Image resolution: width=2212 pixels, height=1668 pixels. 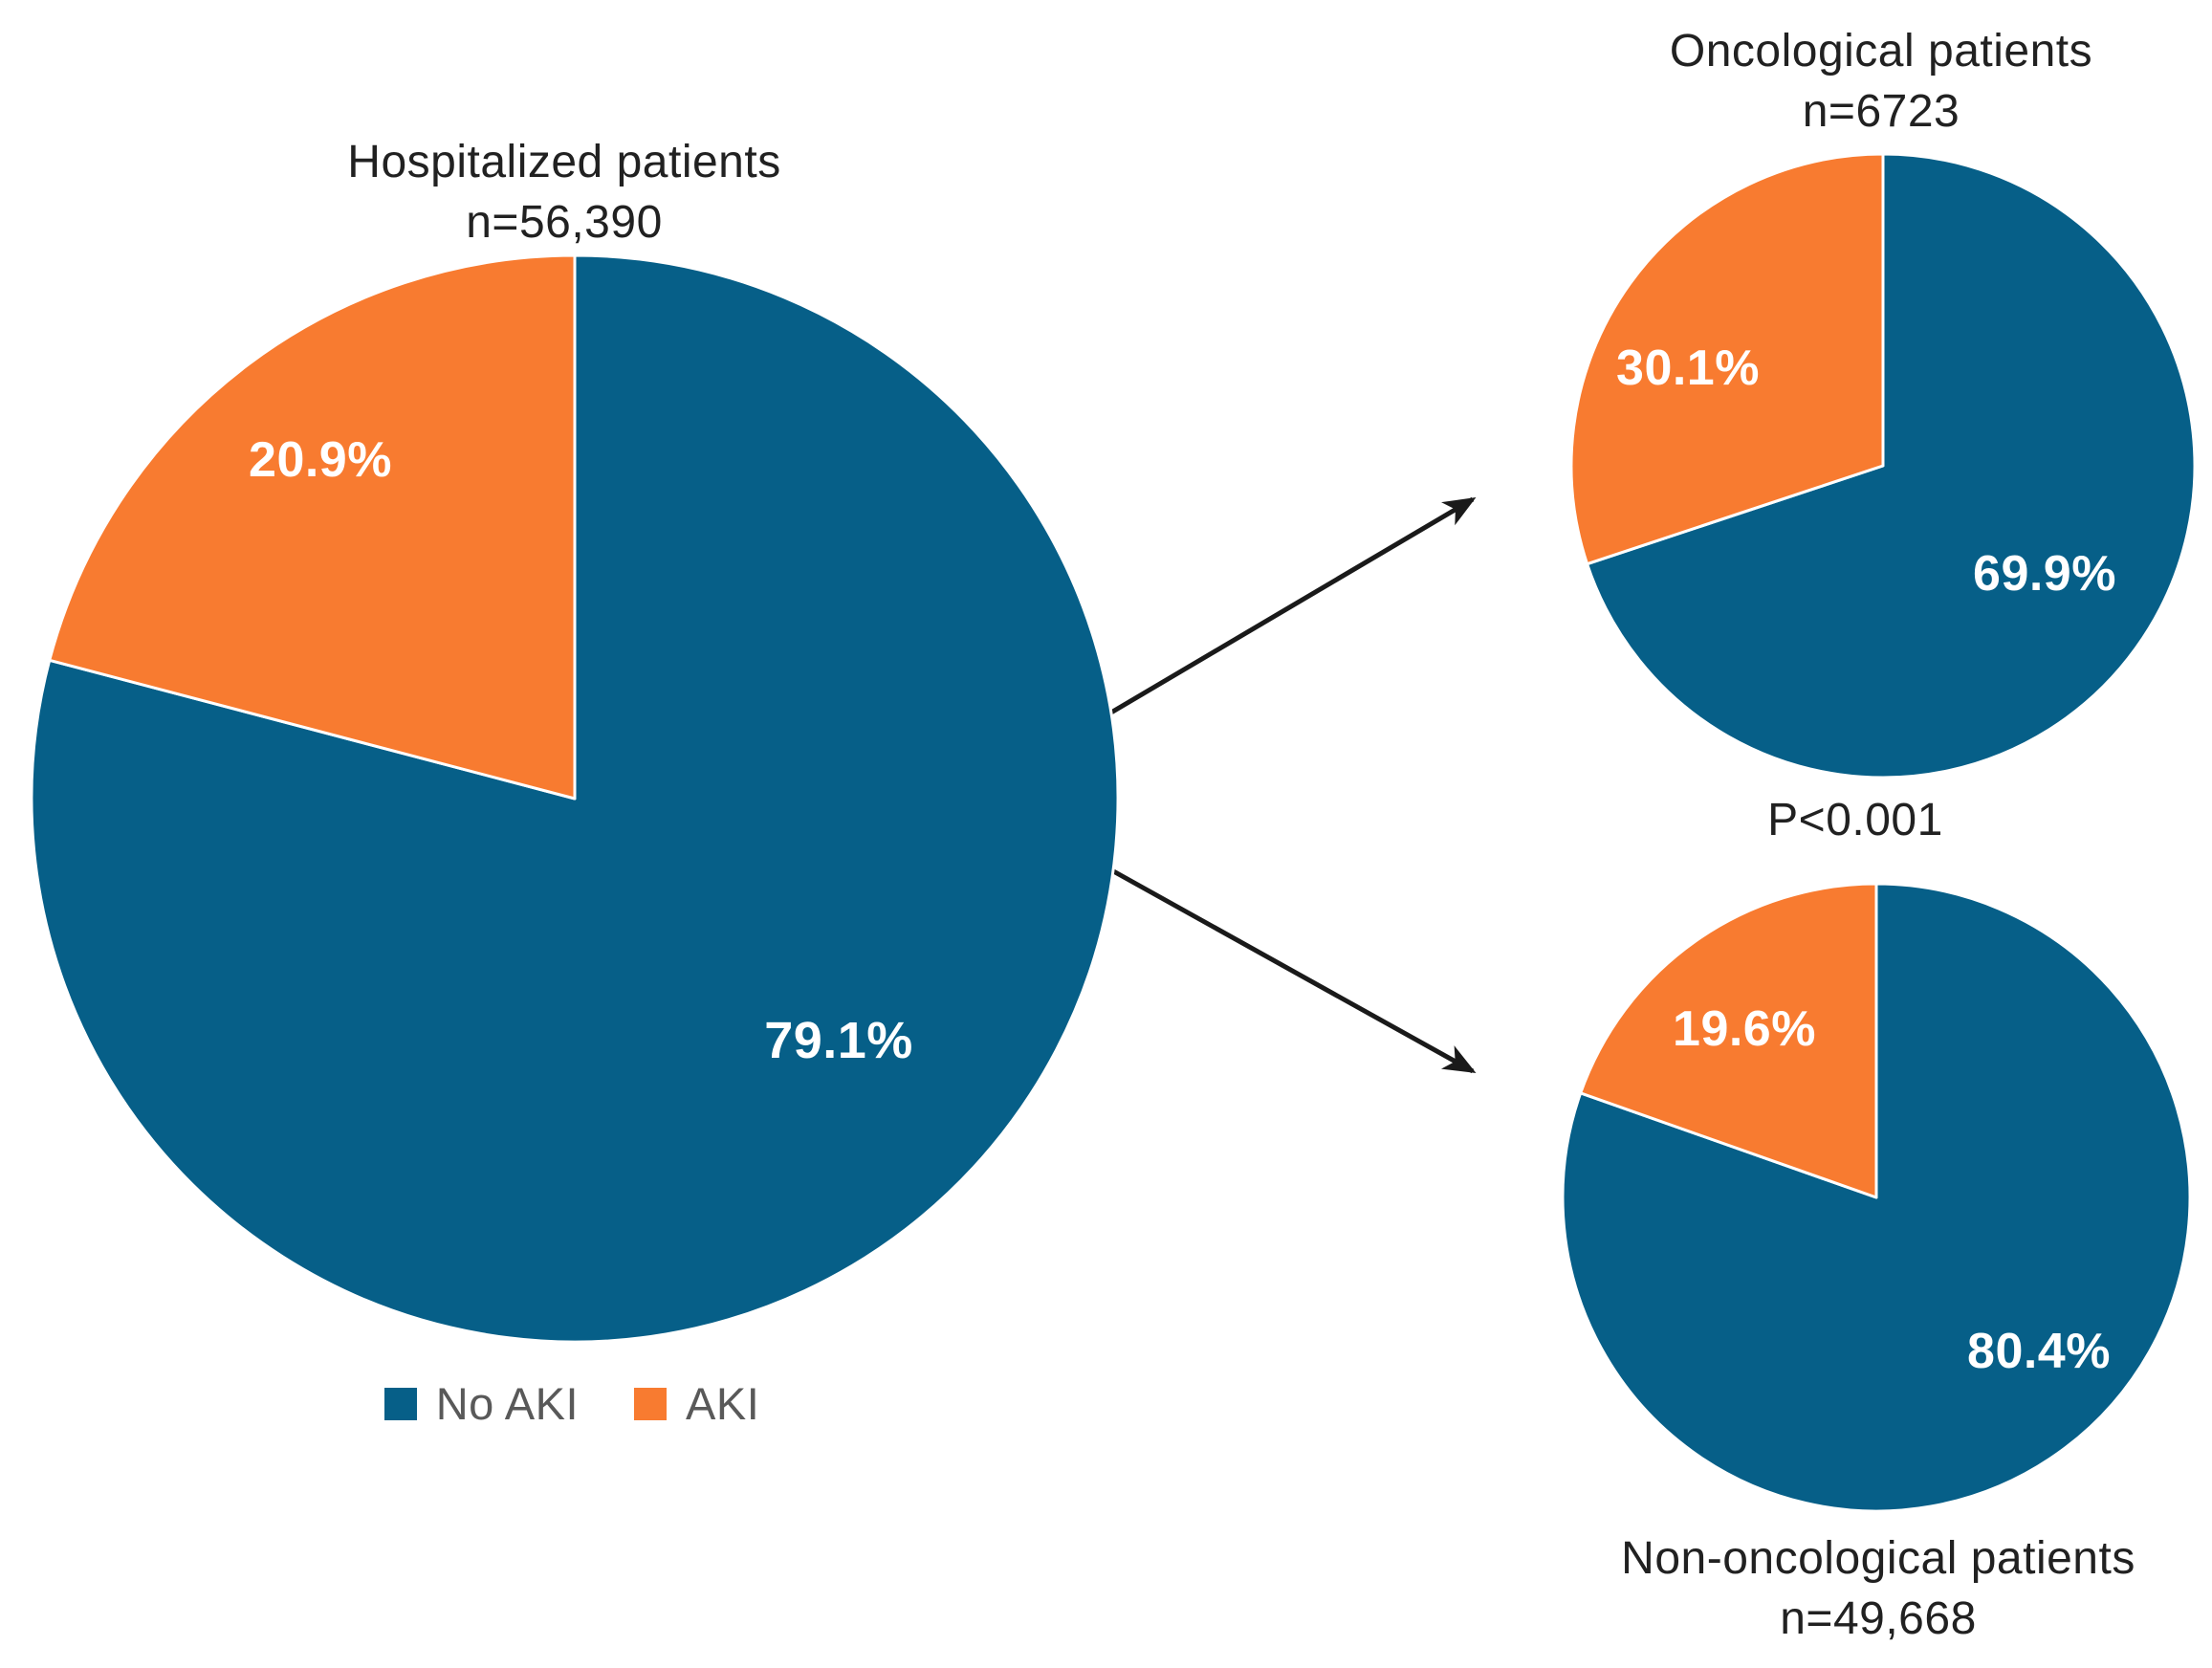 I want to click on aki-legend-label: AKI, so click(x=723, y=1403).